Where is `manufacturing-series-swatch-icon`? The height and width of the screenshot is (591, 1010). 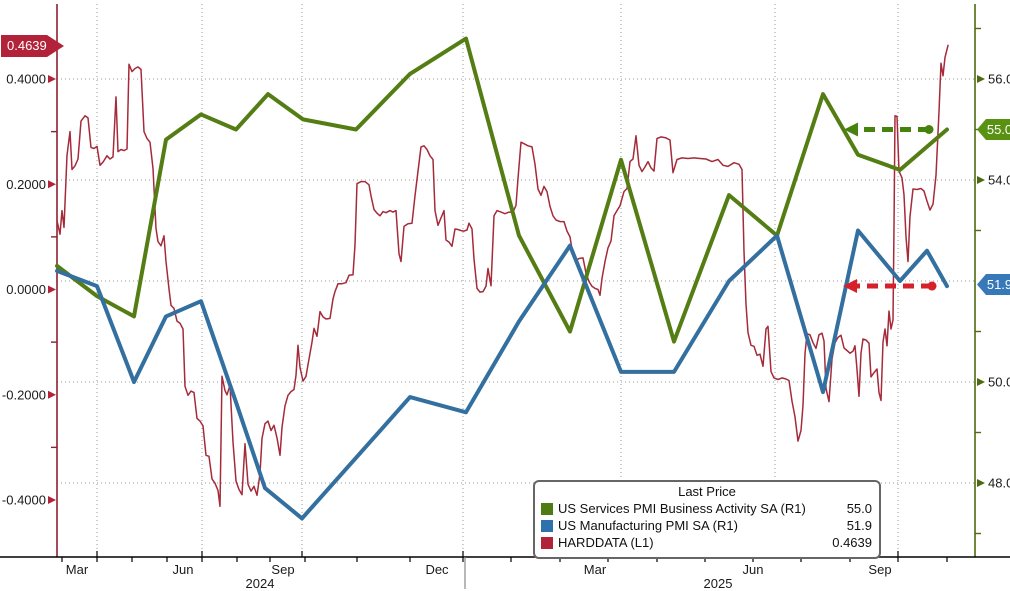
manufacturing-series-swatch-icon is located at coordinates (547, 525).